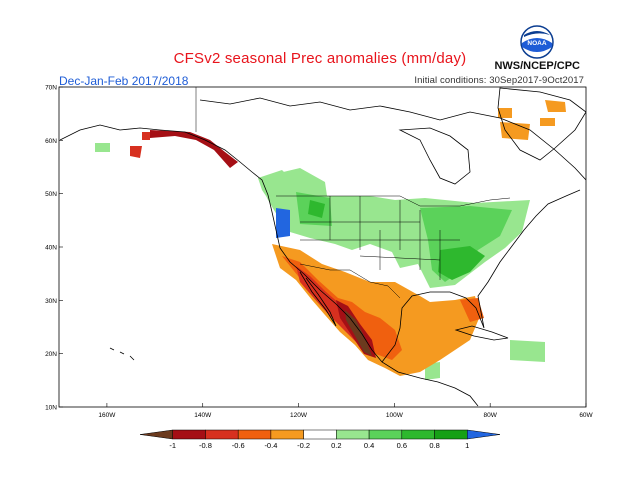  Describe the element at coordinates (51, 248) in the screenshot. I see `lat-tick-label: 40N` at that location.